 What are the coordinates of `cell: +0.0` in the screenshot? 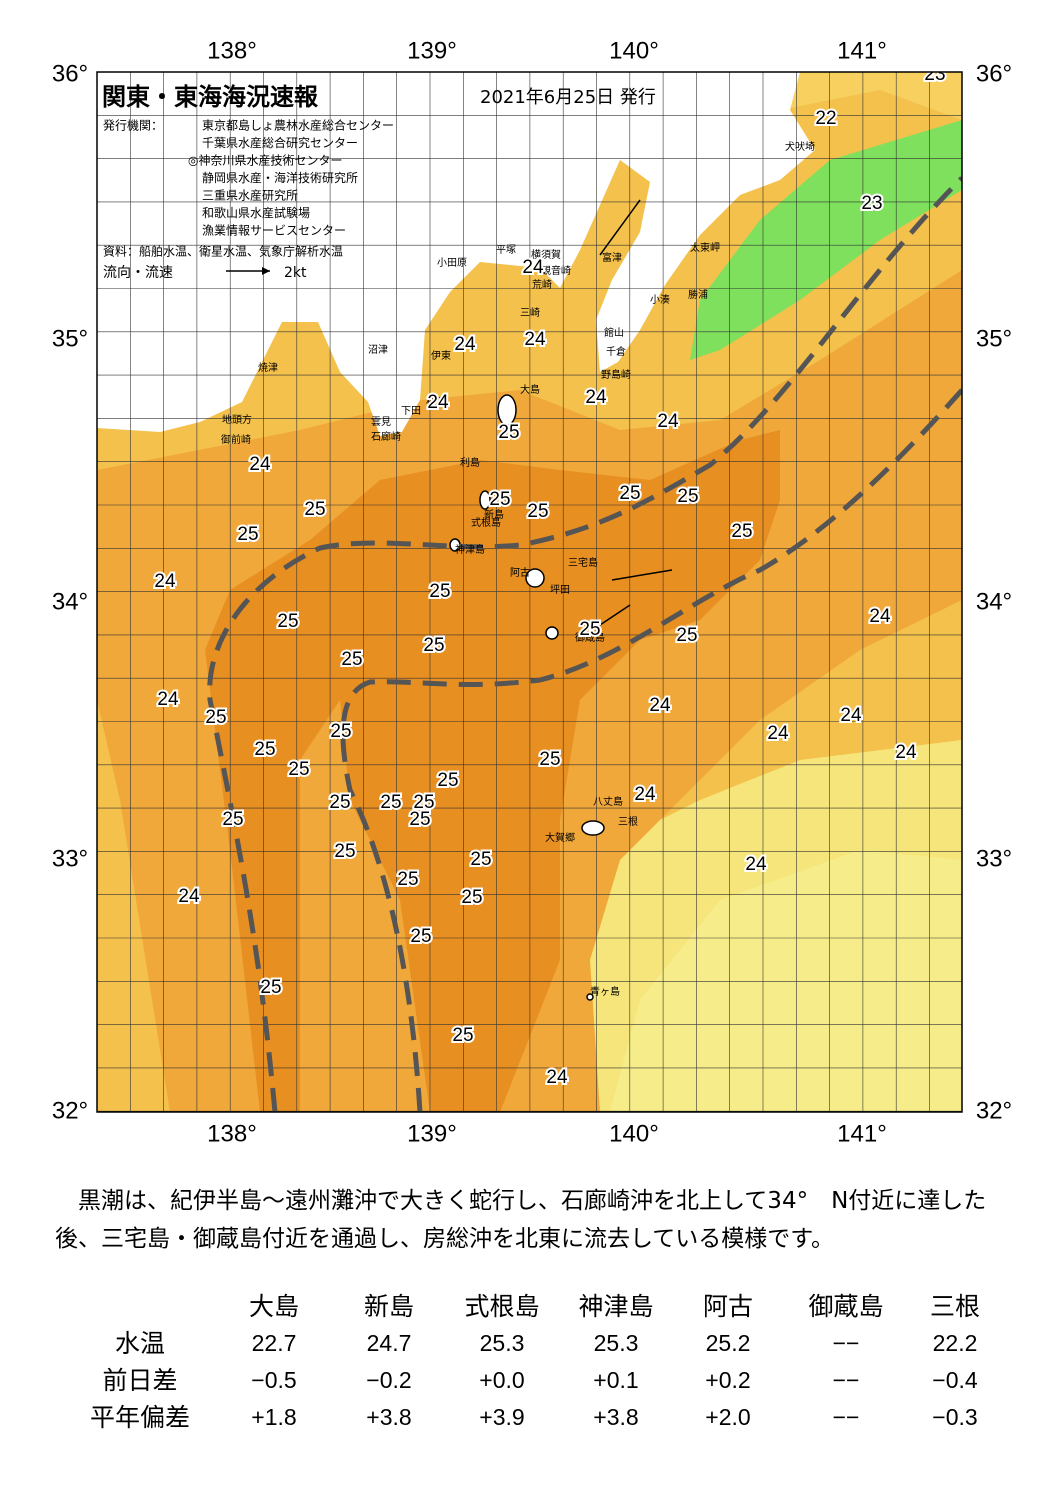 It's located at (501, 1380).